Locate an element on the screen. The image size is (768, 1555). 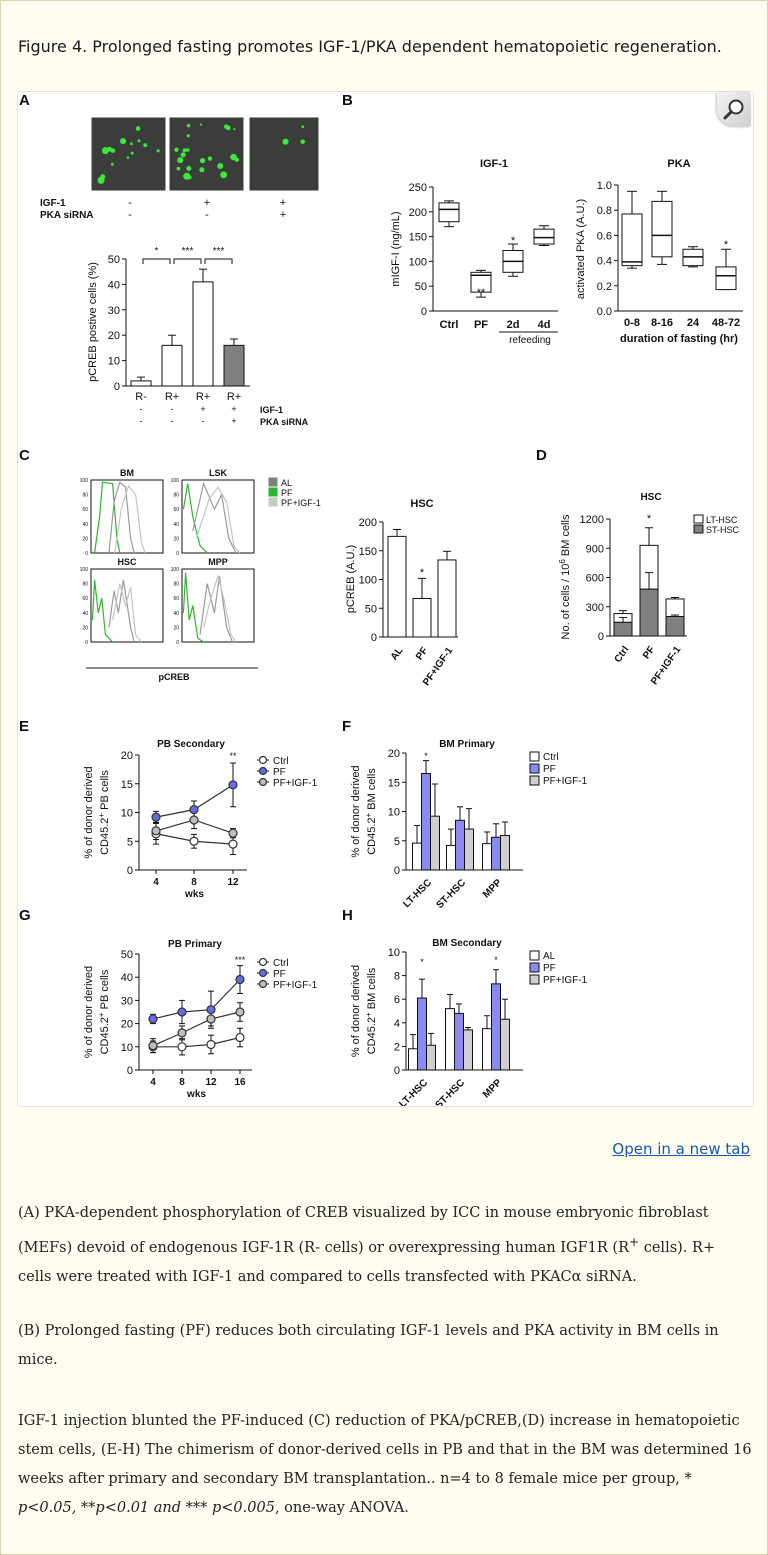
panelC-bar is located at coordinates (447, 598).